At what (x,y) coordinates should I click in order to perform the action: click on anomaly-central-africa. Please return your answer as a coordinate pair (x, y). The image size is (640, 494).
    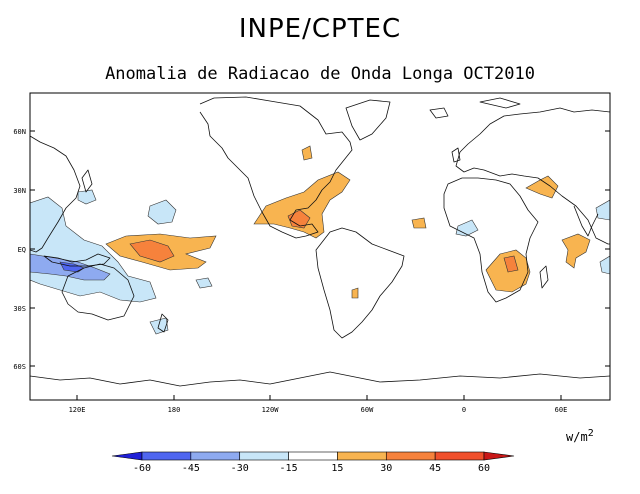
    Looking at the image, I should click on (467, 228).